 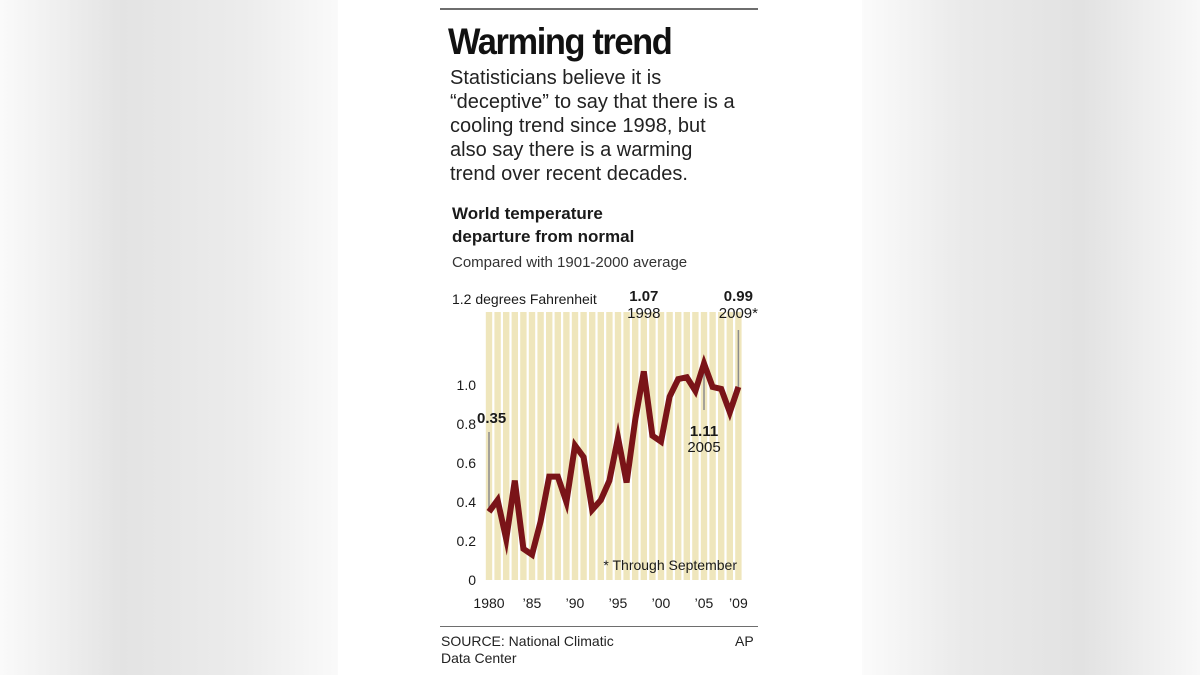 What do you see at coordinates (570, 262) in the screenshot?
I see `chart-subtitle: Compared with 1901-2000 average` at bounding box center [570, 262].